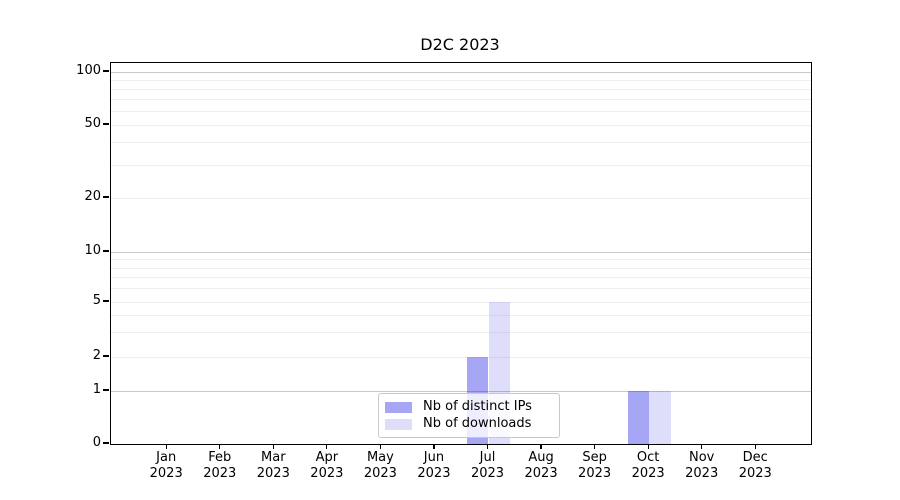 The width and height of the screenshot is (900, 500). What do you see at coordinates (477, 406) in the screenshot?
I see `legend-label-distinct-ips: Nb of distinct IPs` at bounding box center [477, 406].